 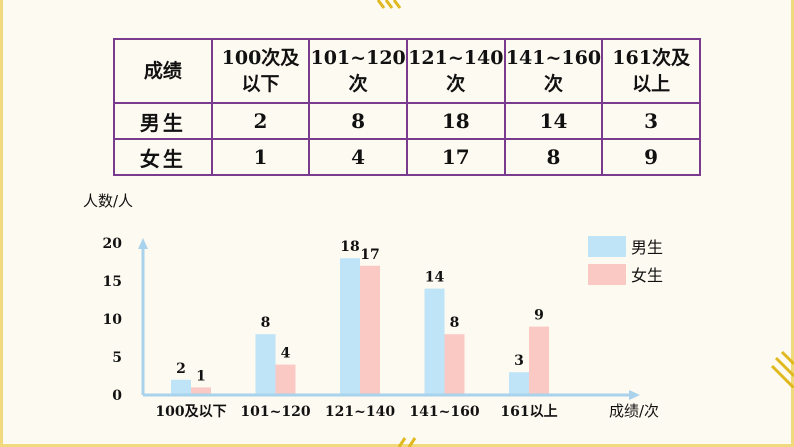 I want to click on legend-swatch-girls, so click(x=607, y=274).